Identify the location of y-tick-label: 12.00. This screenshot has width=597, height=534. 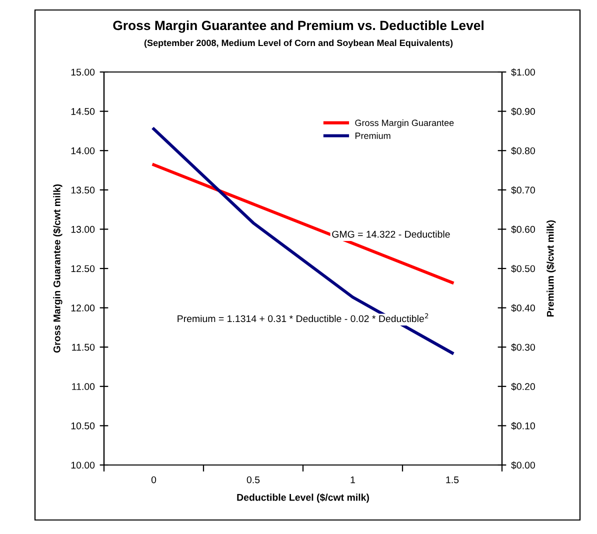
(83, 308).